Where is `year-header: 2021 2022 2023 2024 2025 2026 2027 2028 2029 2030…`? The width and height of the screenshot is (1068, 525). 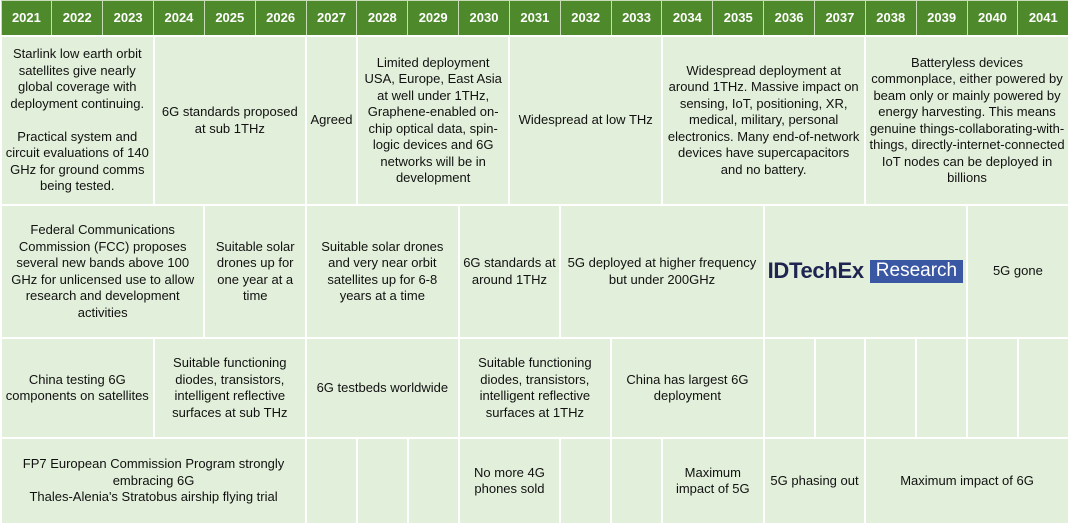 year-header: 2021 2022 2023 2024 2025 2026 2027 2028 2029 2030… is located at coordinates (534, 18).